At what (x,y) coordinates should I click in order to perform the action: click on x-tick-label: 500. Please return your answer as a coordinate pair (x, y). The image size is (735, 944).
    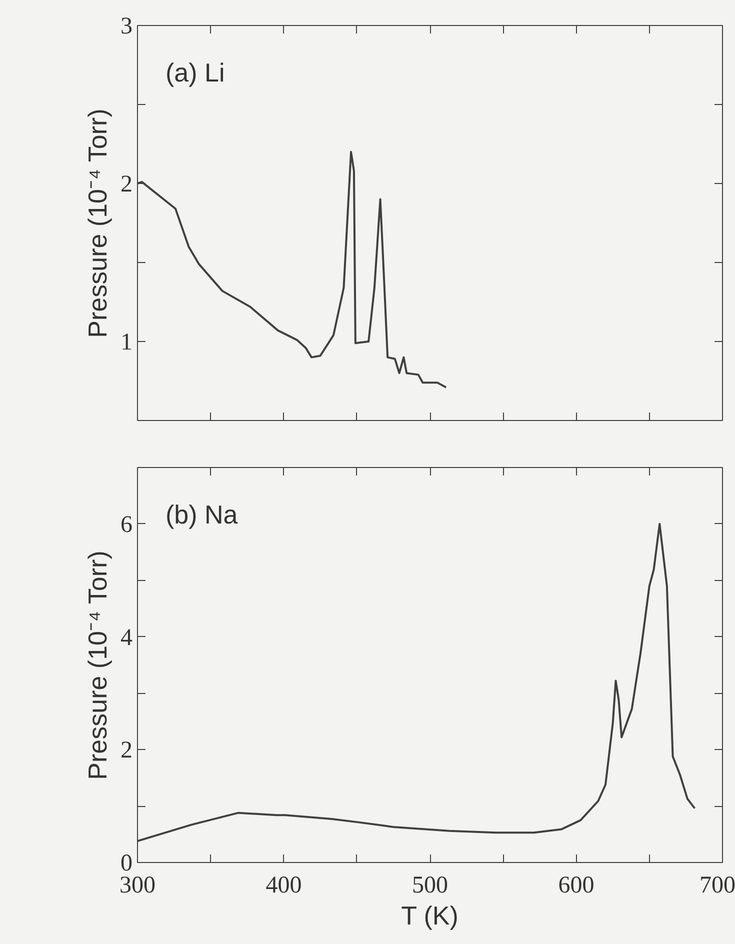
    Looking at the image, I should click on (430, 885).